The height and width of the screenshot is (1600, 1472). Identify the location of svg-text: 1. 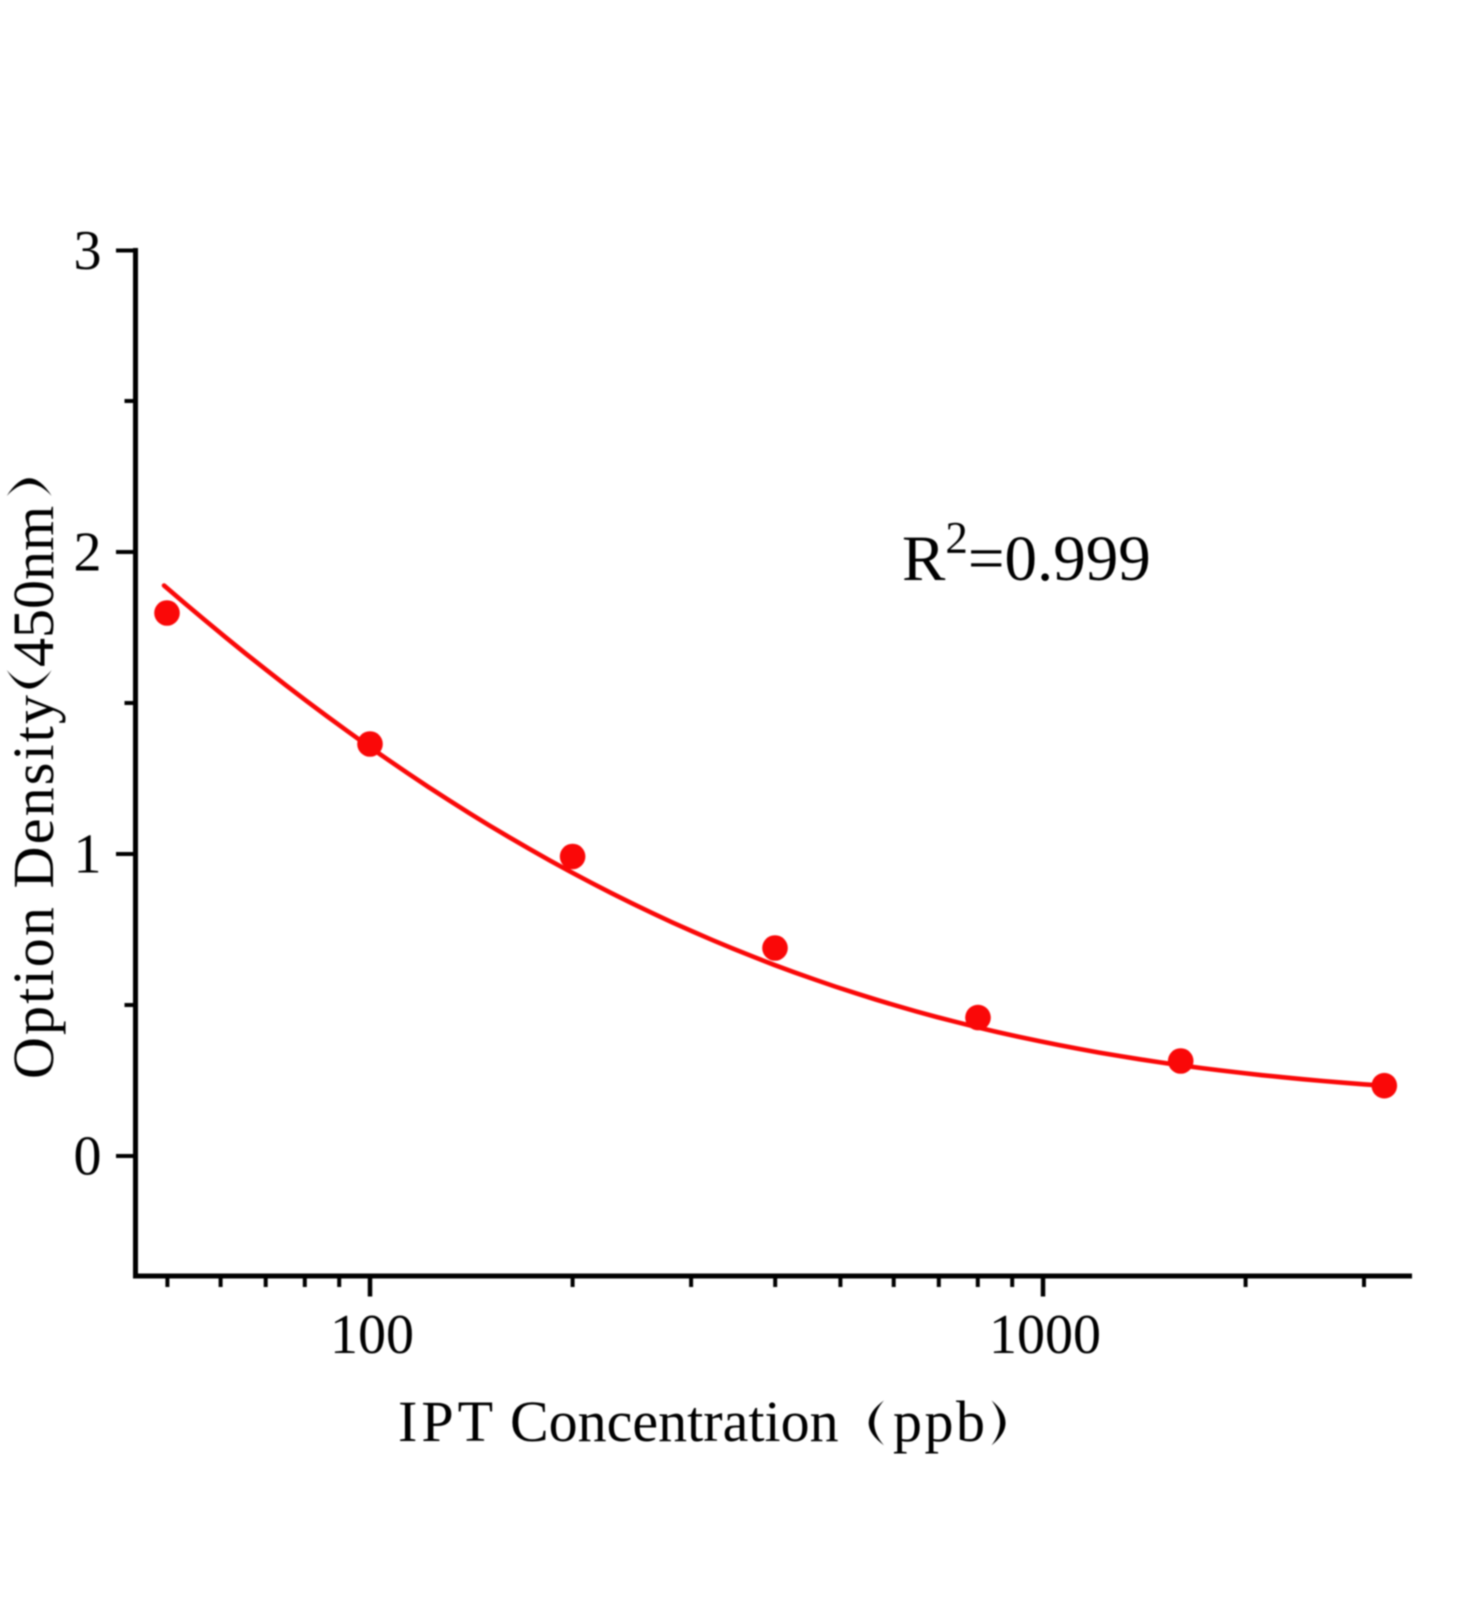
(88, 855).